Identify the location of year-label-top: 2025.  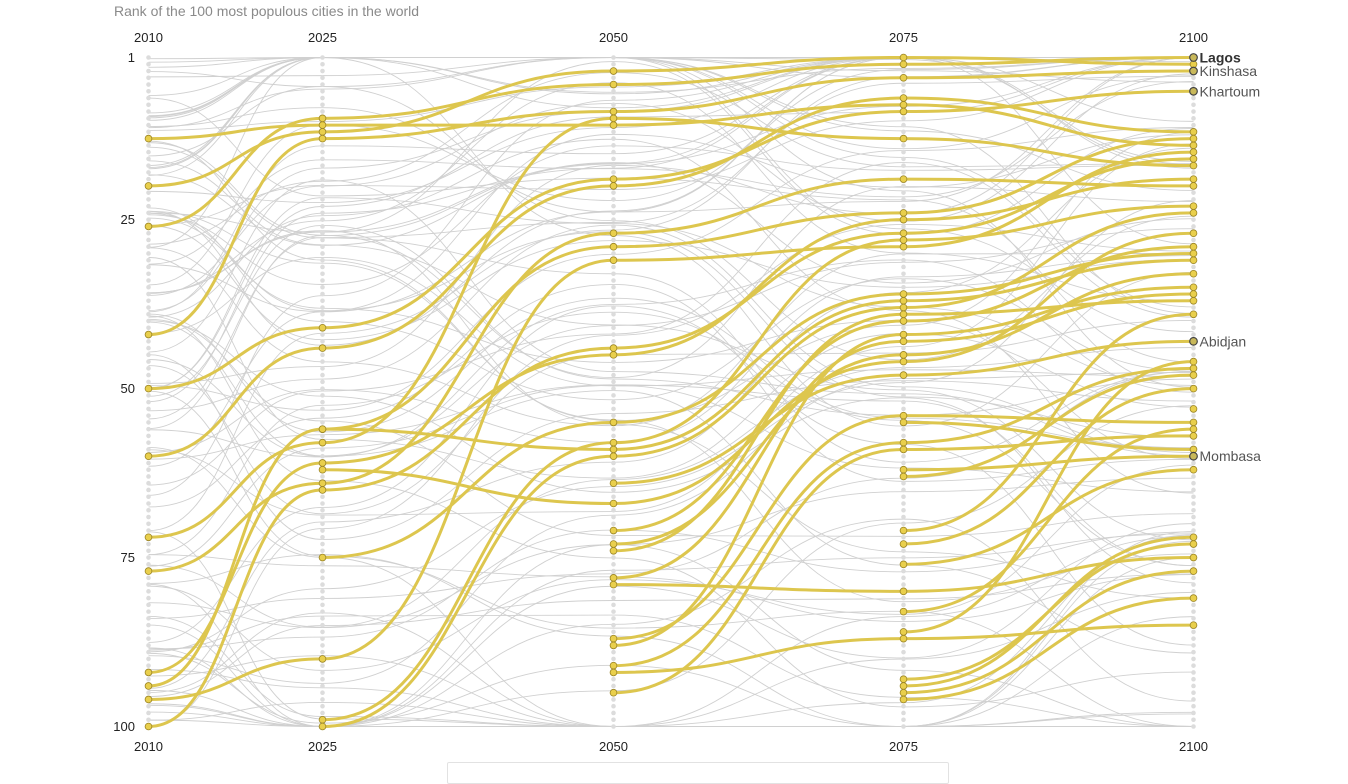
(322, 37).